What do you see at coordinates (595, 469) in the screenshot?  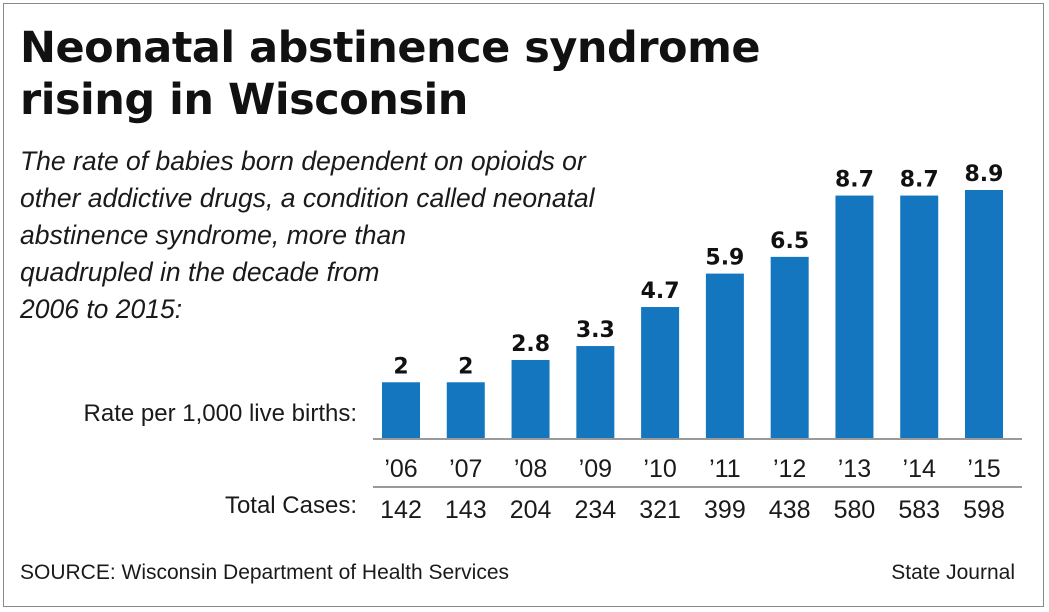 I see `x-tick-label: ’09` at bounding box center [595, 469].